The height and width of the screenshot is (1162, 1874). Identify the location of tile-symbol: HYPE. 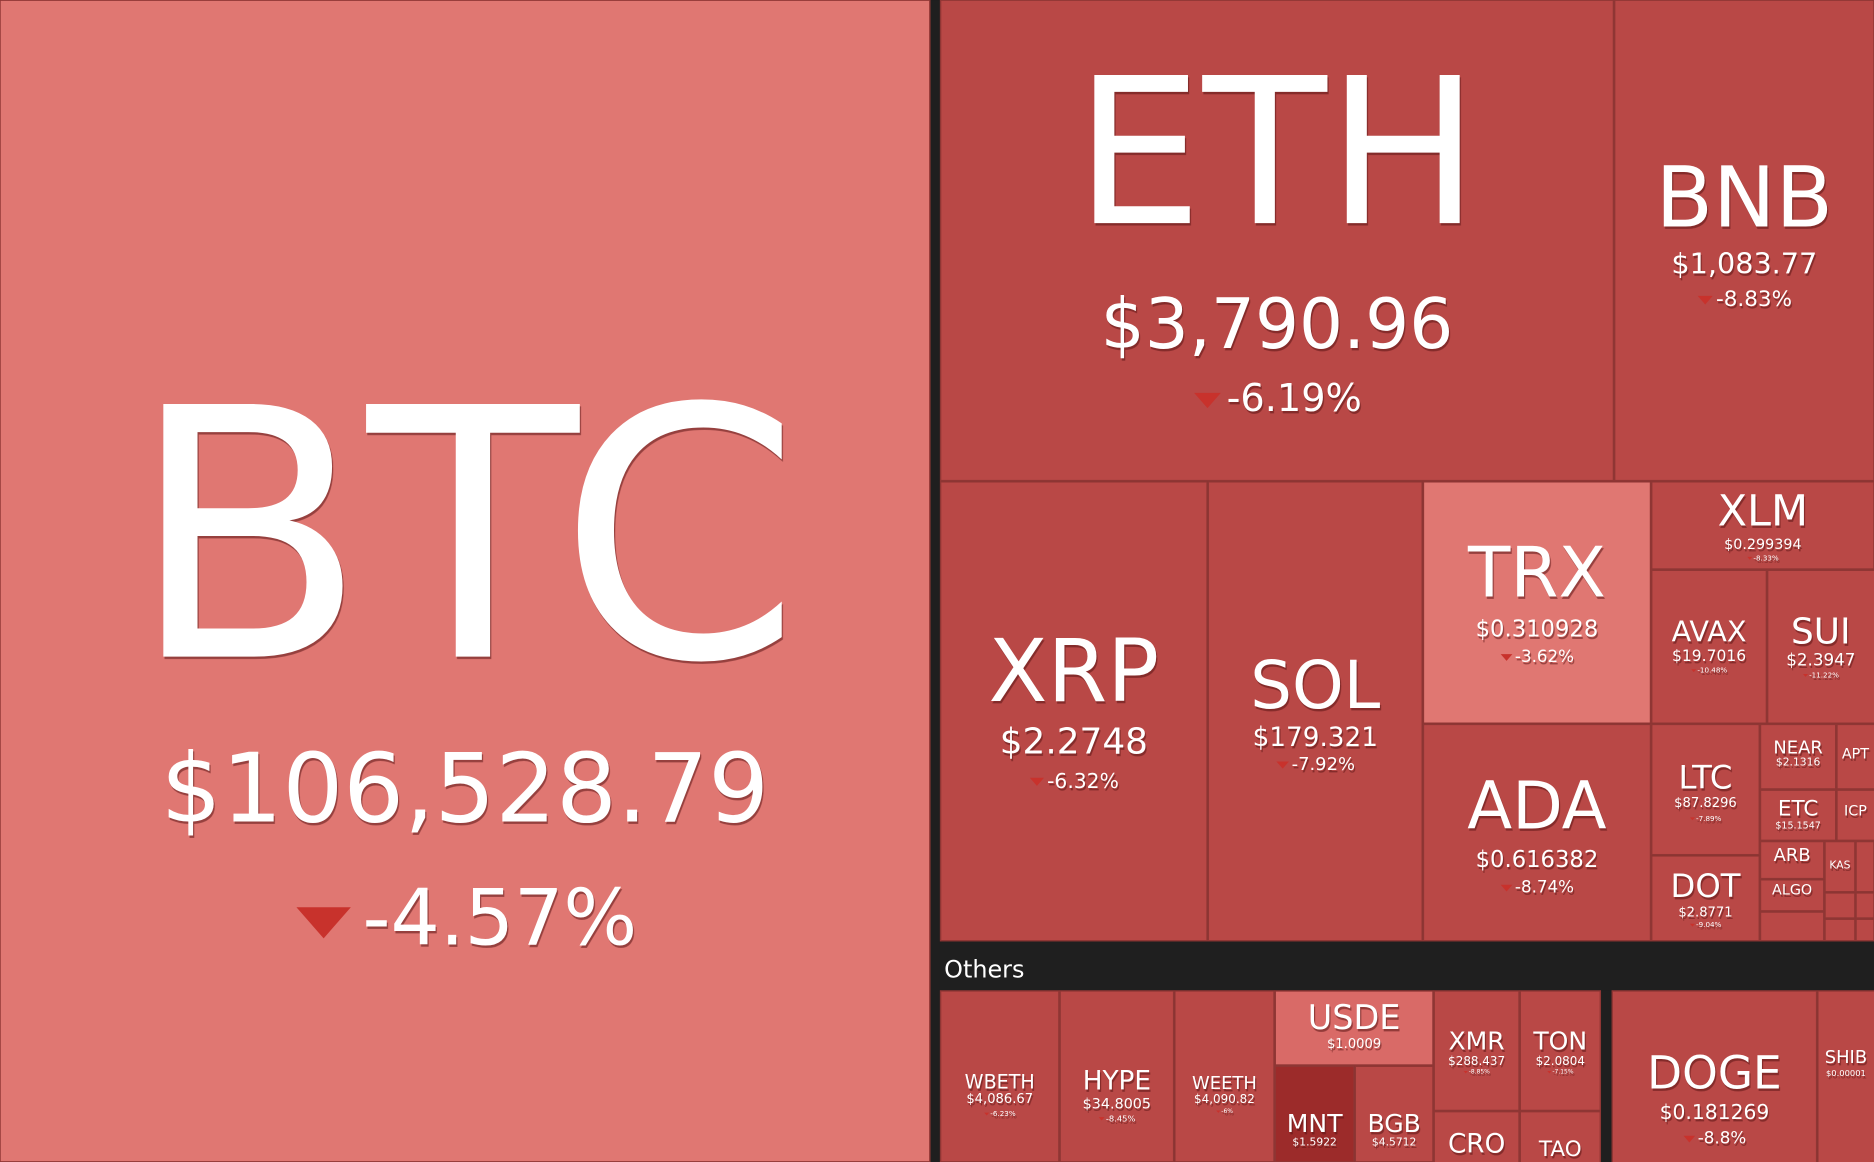
(1117, 1081).